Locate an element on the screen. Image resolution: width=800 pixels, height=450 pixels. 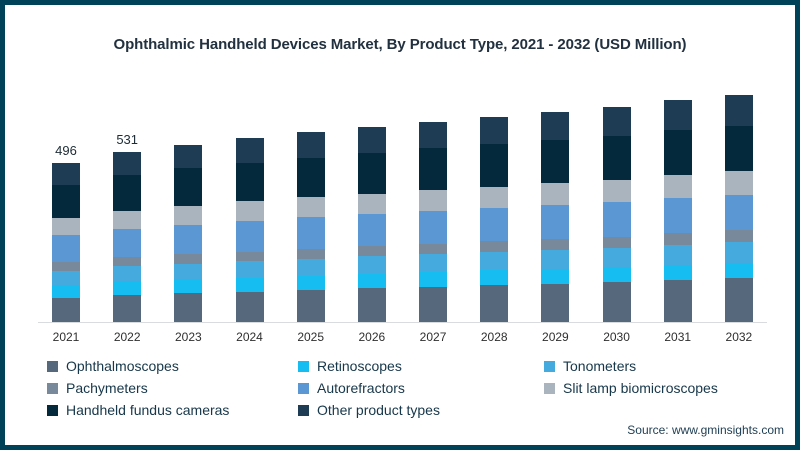
legend-label: Ophthalmoscopes is located at coordinates (122, 366).